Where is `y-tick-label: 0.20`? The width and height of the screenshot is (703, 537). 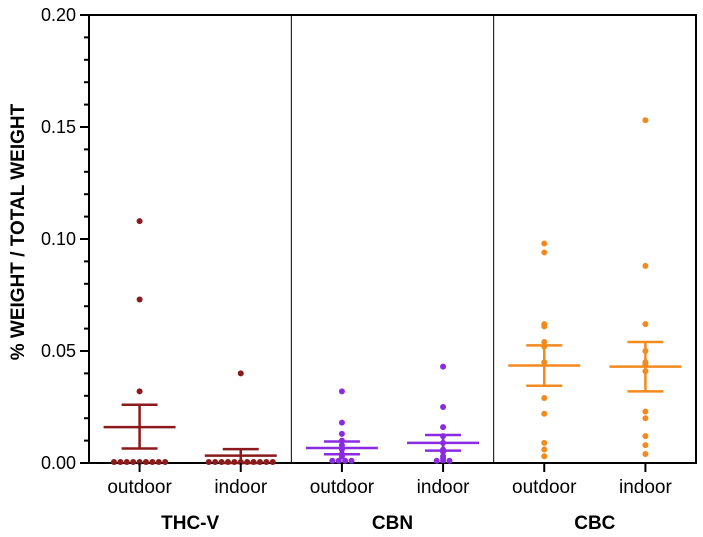
y-tick-label: 0.20 is located at coordinates (58, 15).